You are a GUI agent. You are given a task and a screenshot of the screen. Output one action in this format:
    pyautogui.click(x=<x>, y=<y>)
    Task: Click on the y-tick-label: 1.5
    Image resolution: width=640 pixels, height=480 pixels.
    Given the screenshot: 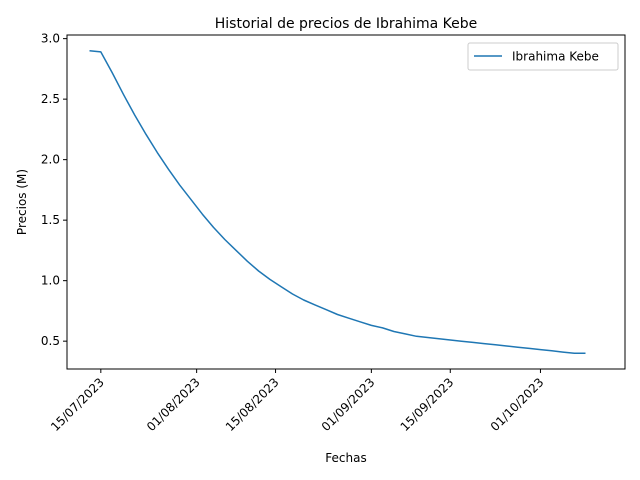 What is the action you would take?
    pyautogui.click(x=50, y=220)
    